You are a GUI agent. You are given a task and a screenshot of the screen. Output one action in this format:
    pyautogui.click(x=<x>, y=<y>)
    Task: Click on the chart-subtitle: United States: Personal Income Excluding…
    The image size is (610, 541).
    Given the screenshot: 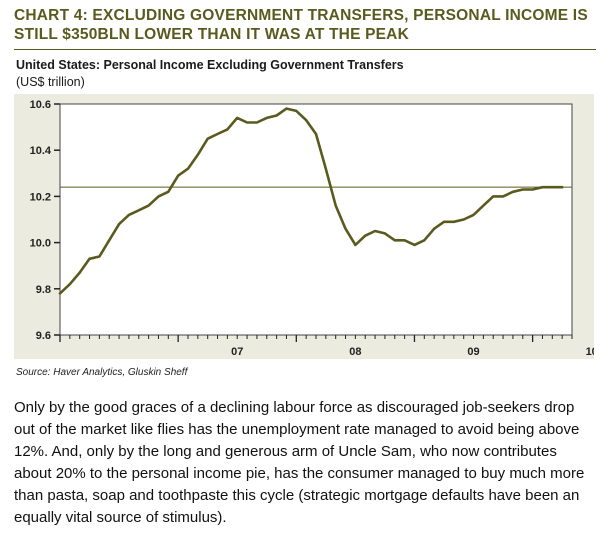 What is the action you would take?
    pyautogui.click(x=210, y=65)
    